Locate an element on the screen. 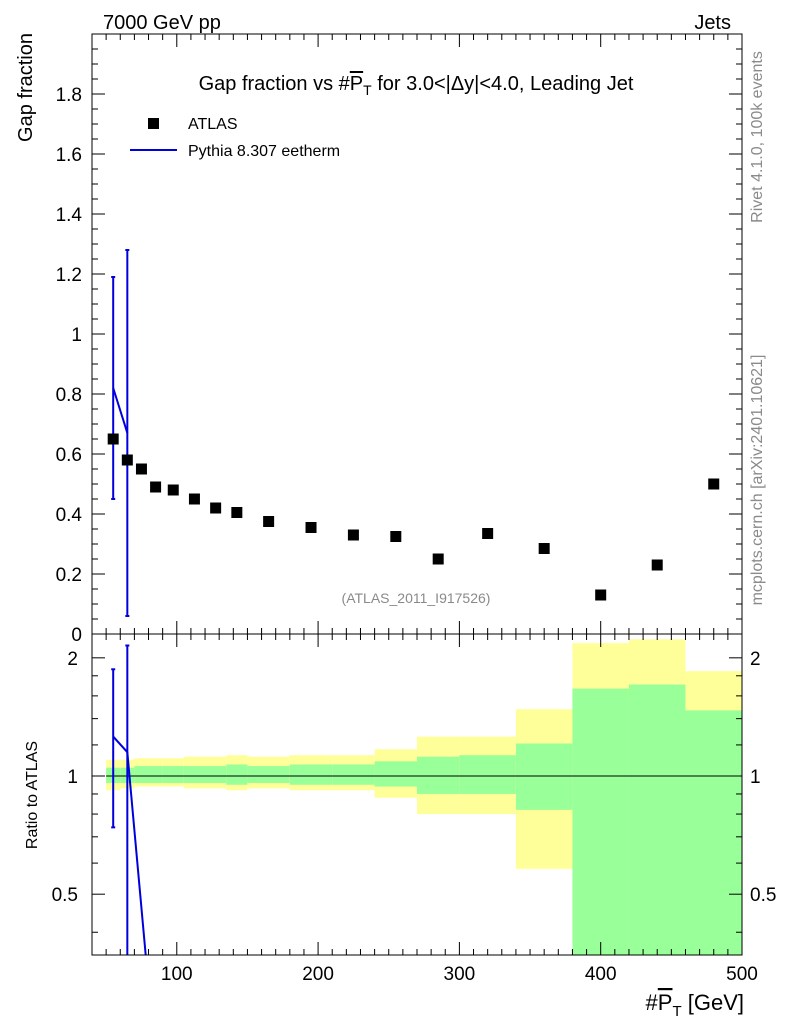 Image resolution: width=786 pixels, height=1024 pixels. ratio-xtick-label: 200 is located at coordinates (318, 974).